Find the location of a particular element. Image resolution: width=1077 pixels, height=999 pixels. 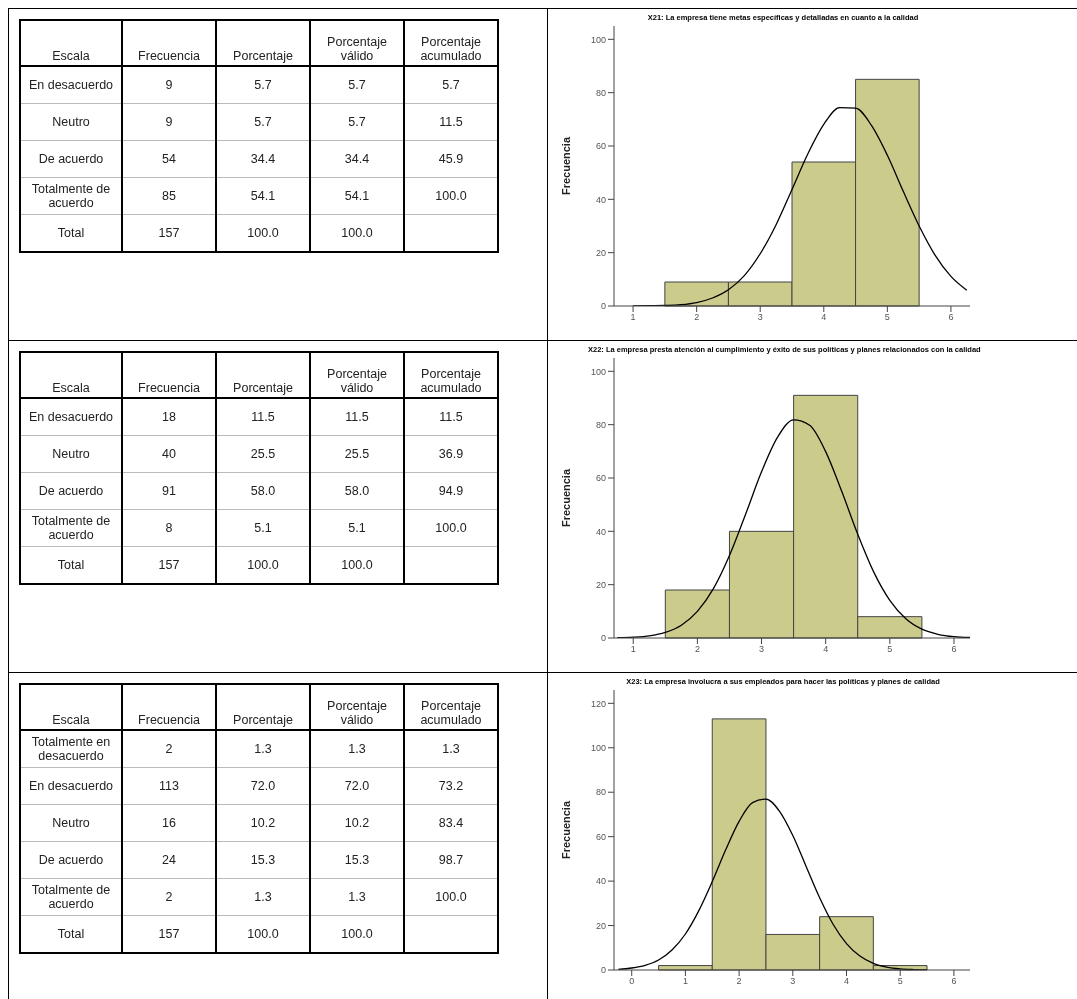

data-label: 8 is located at coordinates (169, 528).